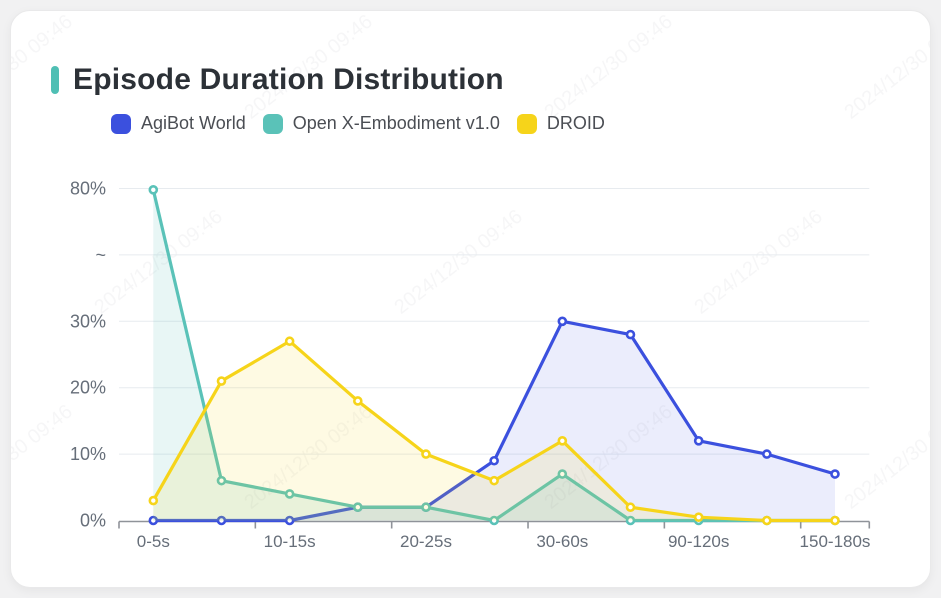 This screenshot has width=941, height=598. What do you see at coordinates (88, 321) in the screenshot?
I see `y-axis-label: 30%` at bounding box center [88, 321].